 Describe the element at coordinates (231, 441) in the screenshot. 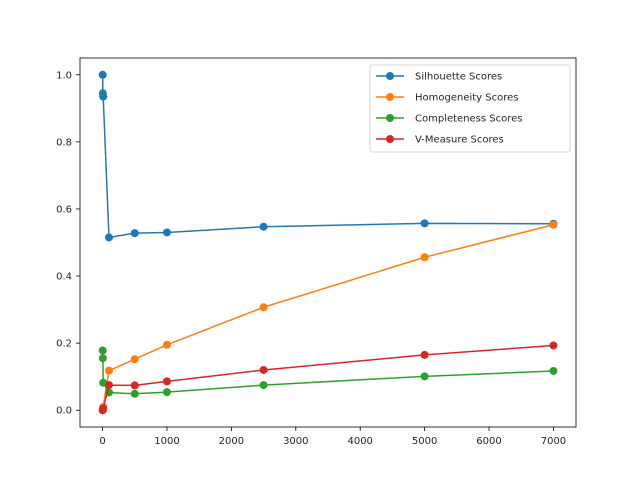

I see `x-tick-label: 2000` at that location.